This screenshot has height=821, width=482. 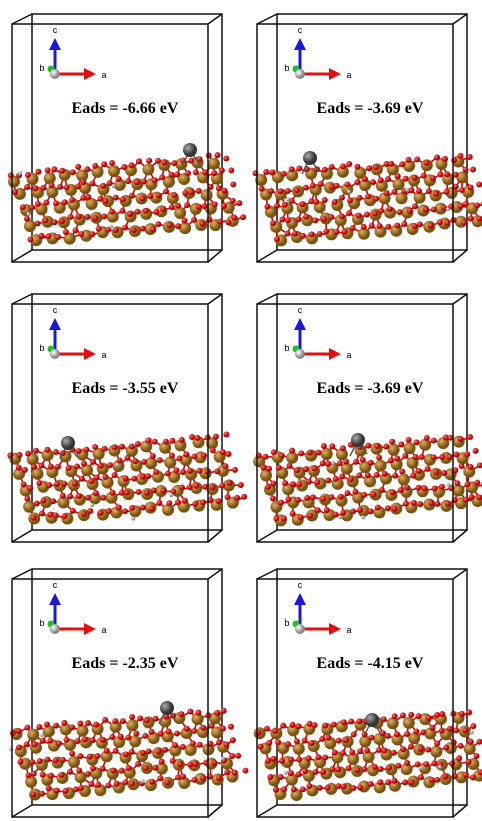 I want to click on arrow-c, so click(x=300, y=324).